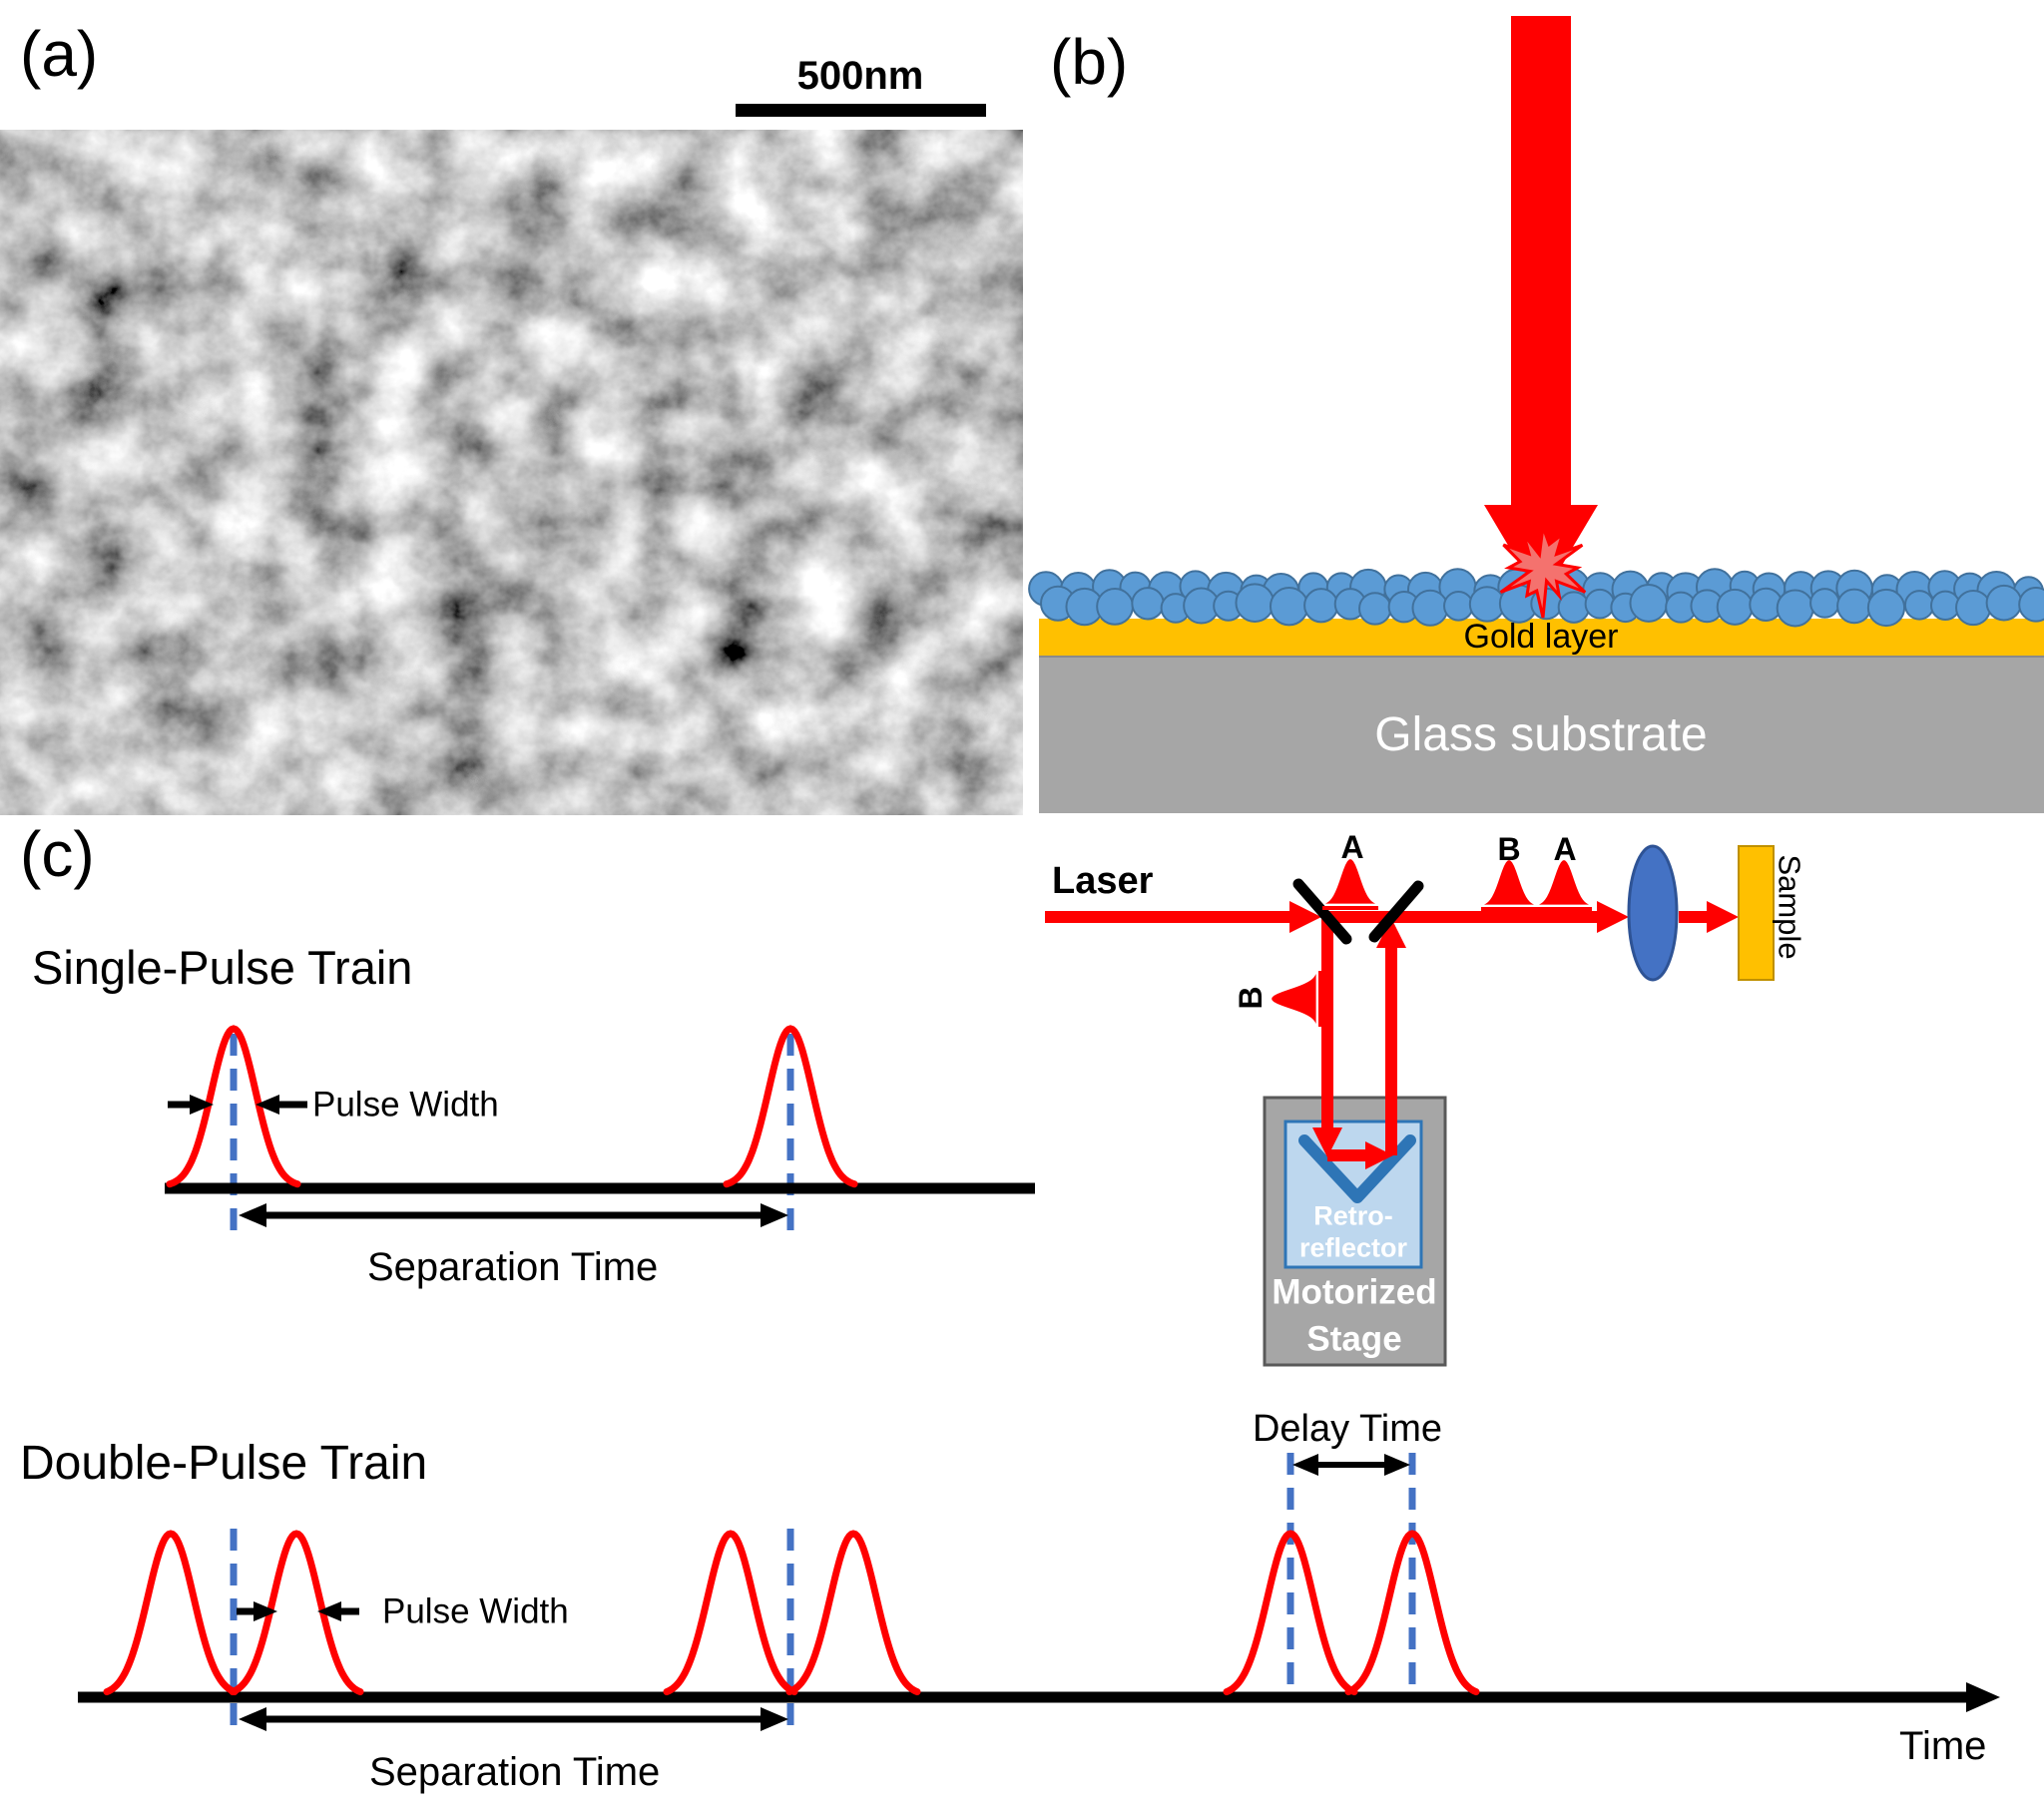 This screenshot has height=1807, width=2044. Describe the element at coordinates (1789, 907) in the screenshot. I see `sample-label: Sample` at that location.